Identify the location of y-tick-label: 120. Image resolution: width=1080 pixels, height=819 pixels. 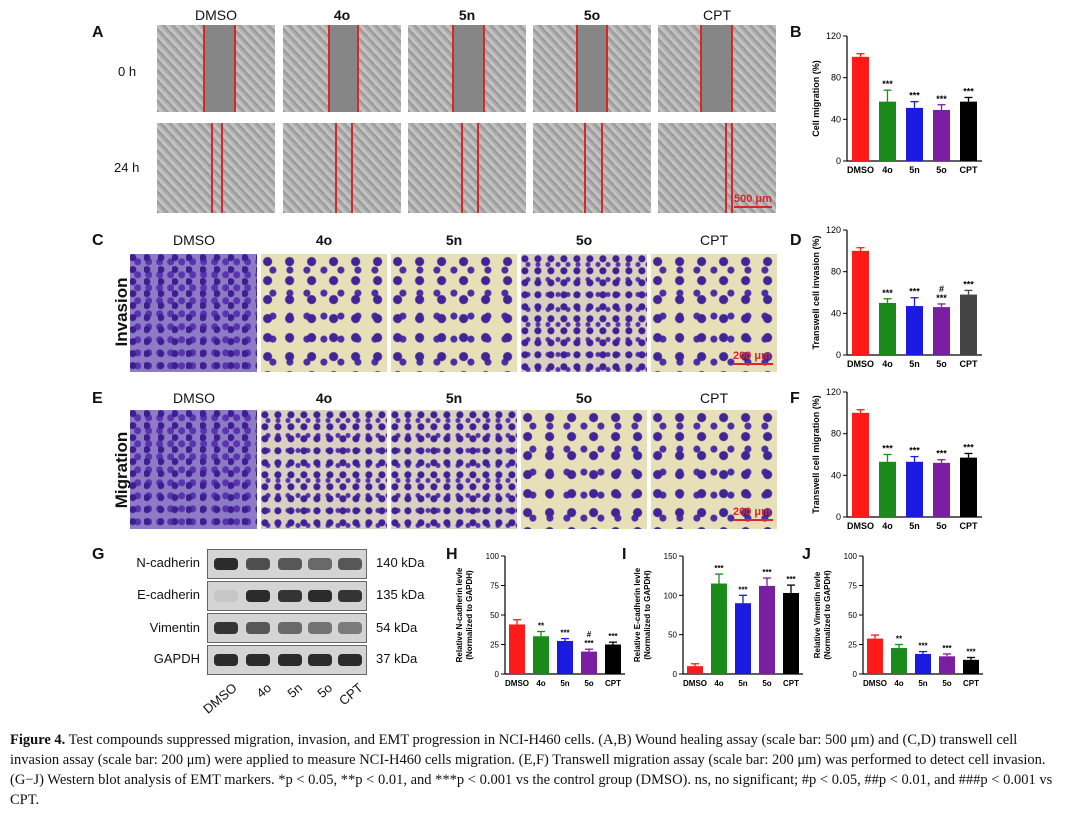
(833, 392).